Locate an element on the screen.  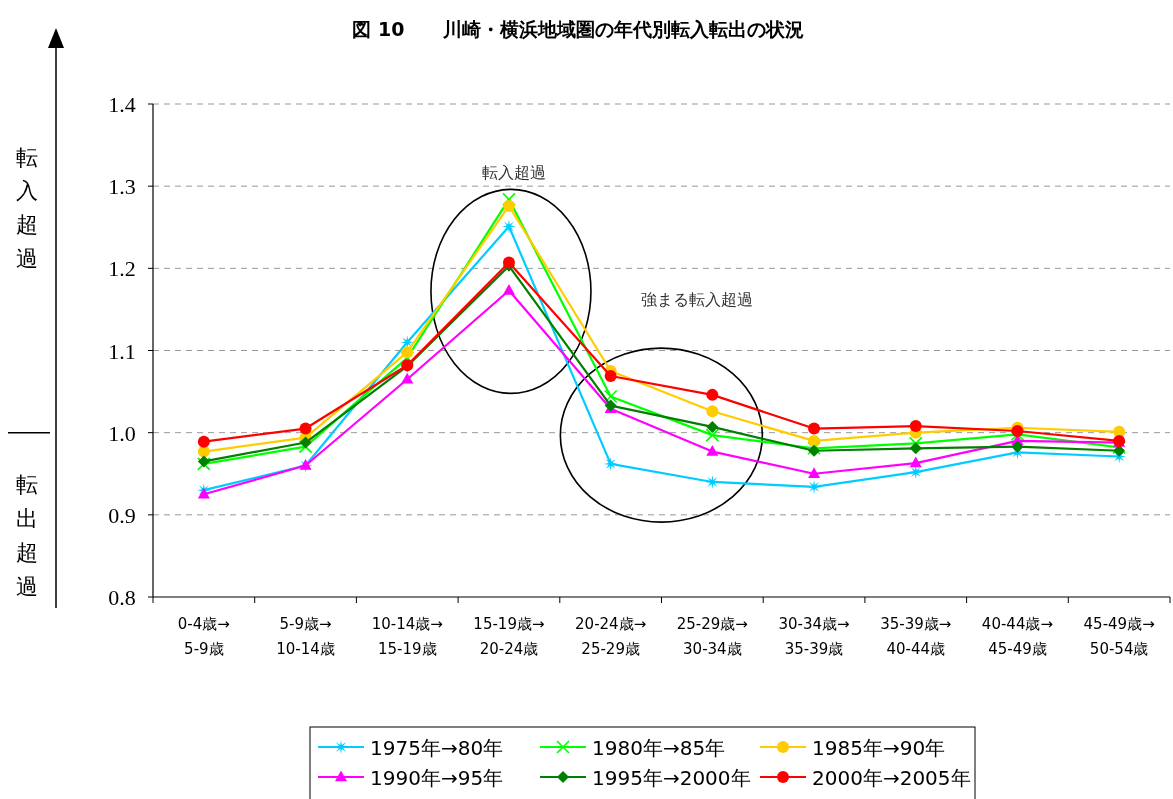
legend-label: 1985年→90年 is located at coordinates (879, 748).